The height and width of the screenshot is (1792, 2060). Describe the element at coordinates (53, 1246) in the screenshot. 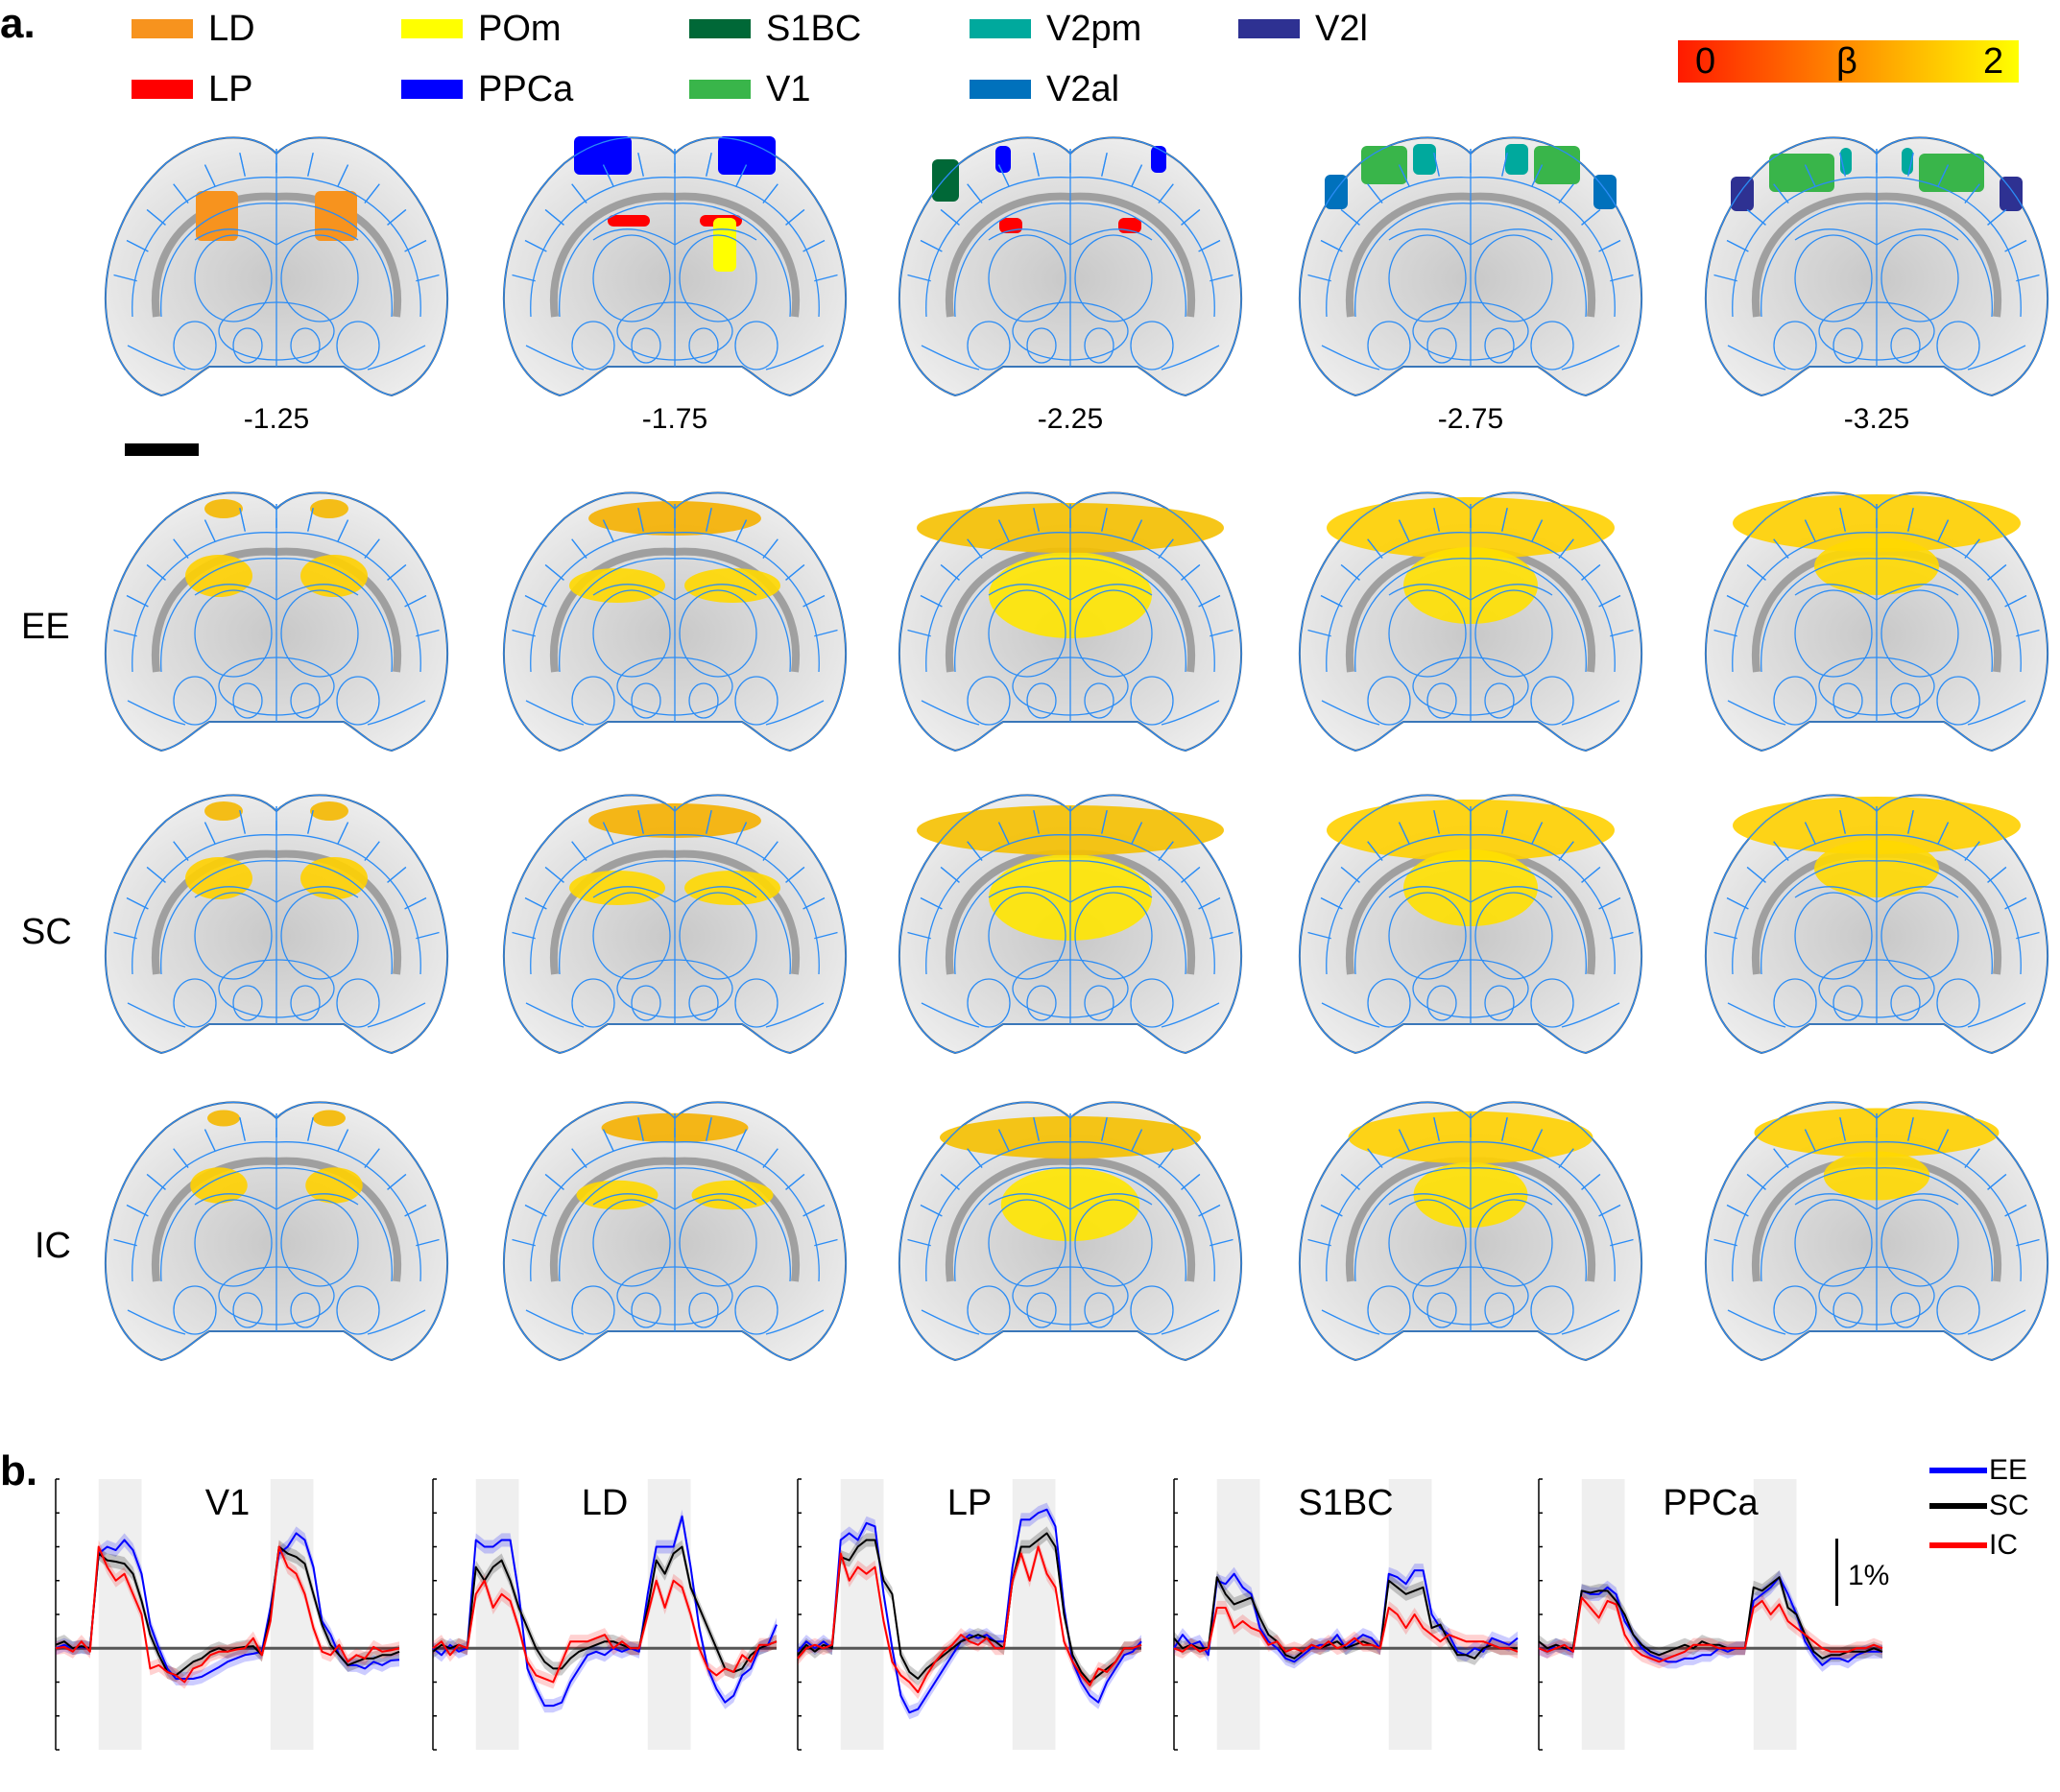

I see `condition-row-label: IC` at that location.